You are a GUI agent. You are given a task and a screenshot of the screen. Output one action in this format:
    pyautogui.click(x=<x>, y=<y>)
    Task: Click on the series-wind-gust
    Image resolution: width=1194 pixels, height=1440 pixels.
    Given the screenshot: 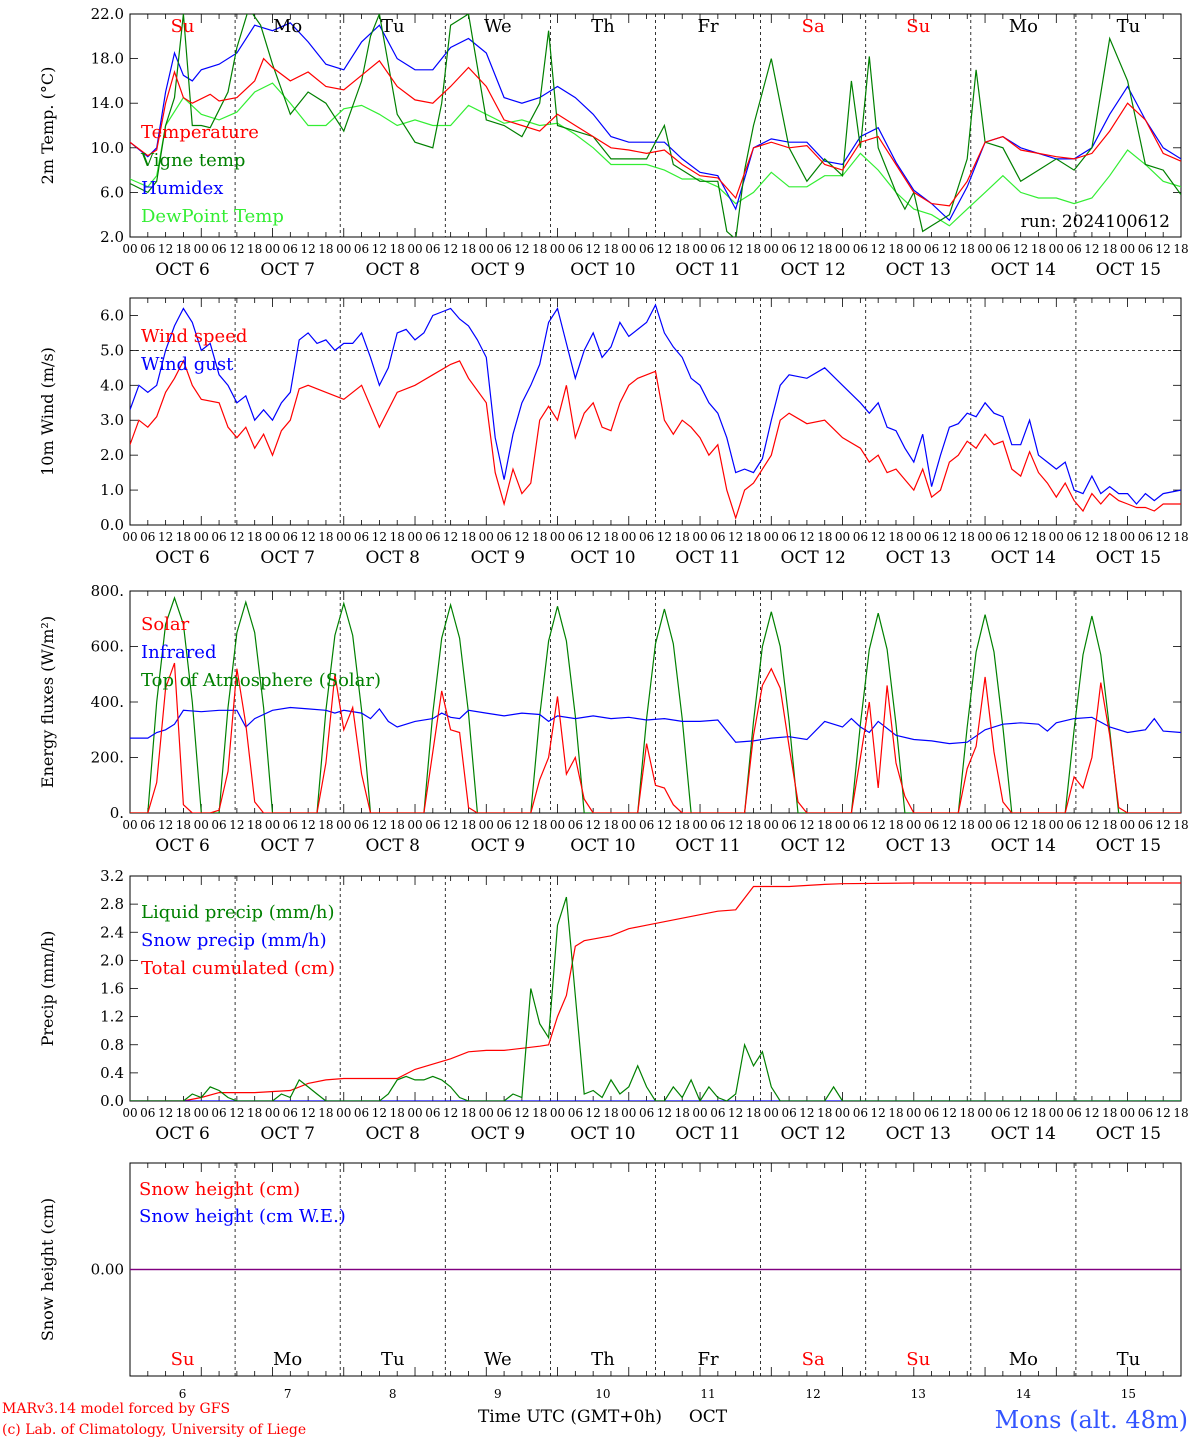 What is the action you would take?
    pyautogui.click(x=655, y=404)
    